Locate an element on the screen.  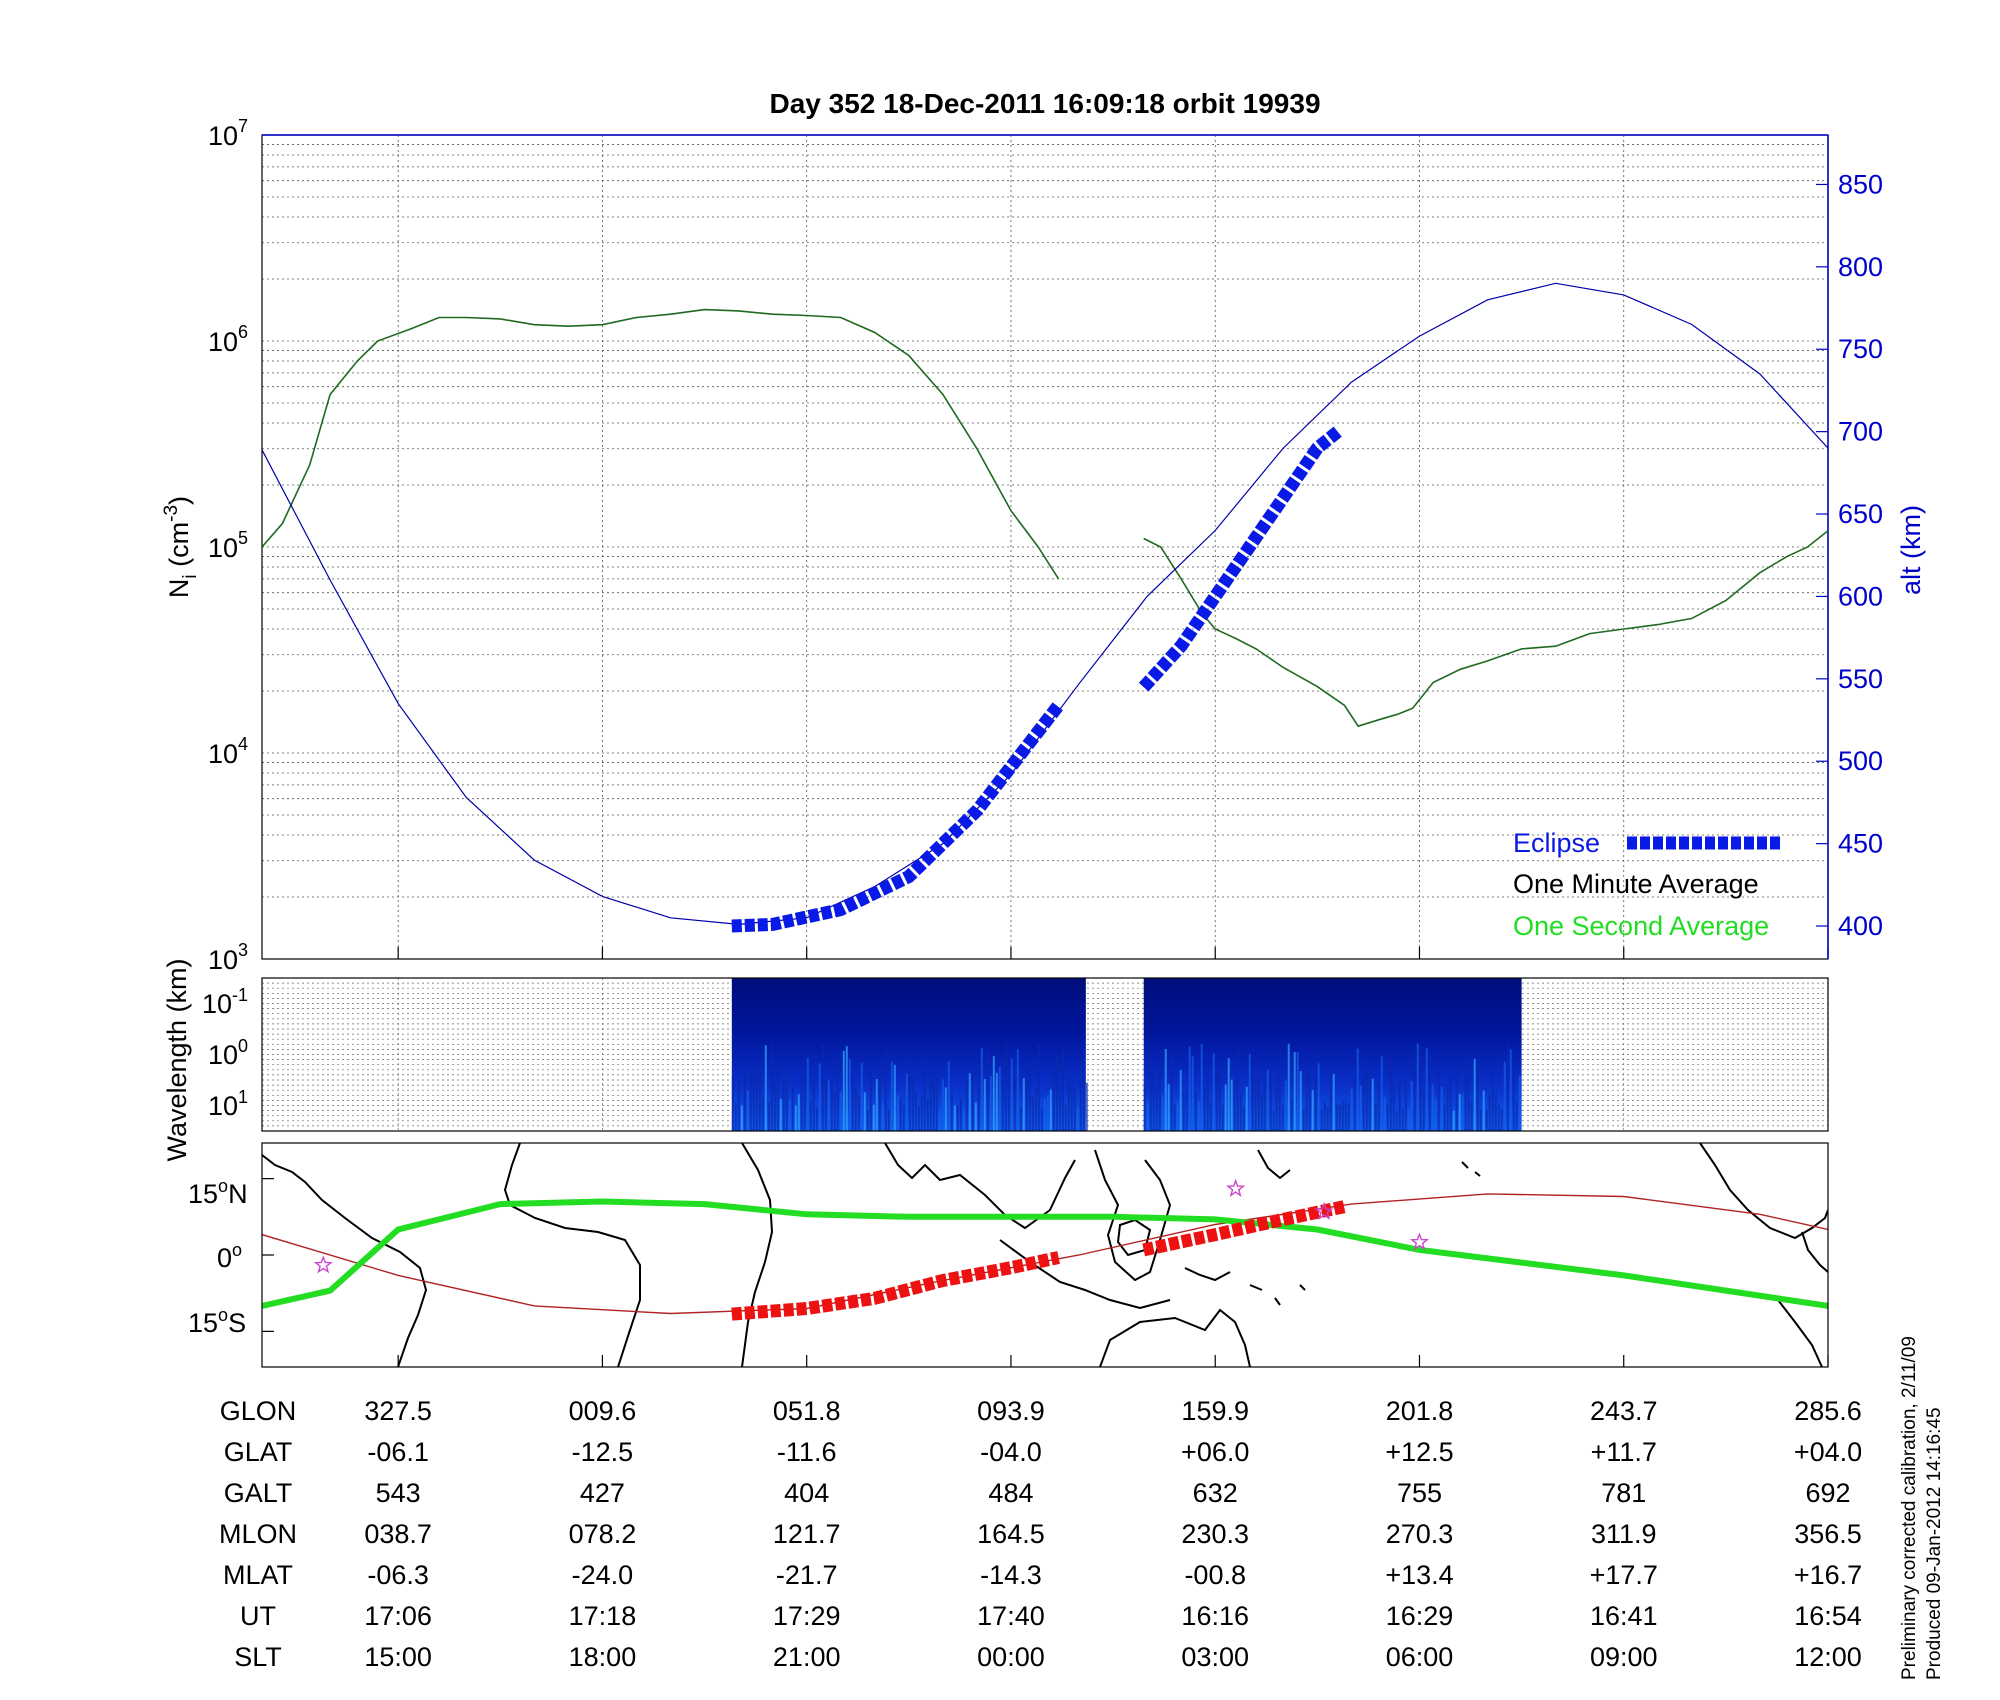
table-cell: +04.0 is located at coordinates (1828, 1452).